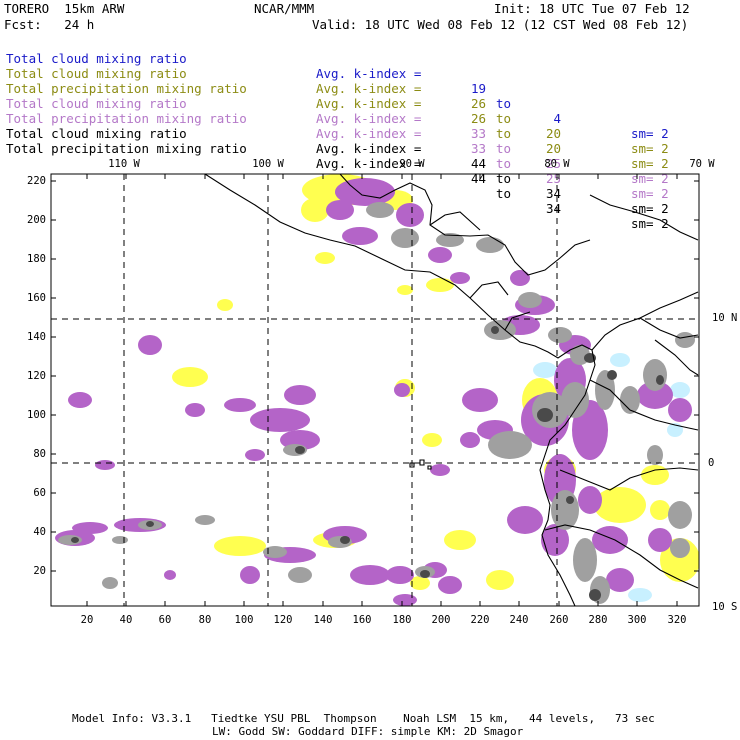 This screenshot has width=740, height=740. Describe the element at coordinates (36, 337) in the screenshot. I see `y-tick-label: 140` at that location.